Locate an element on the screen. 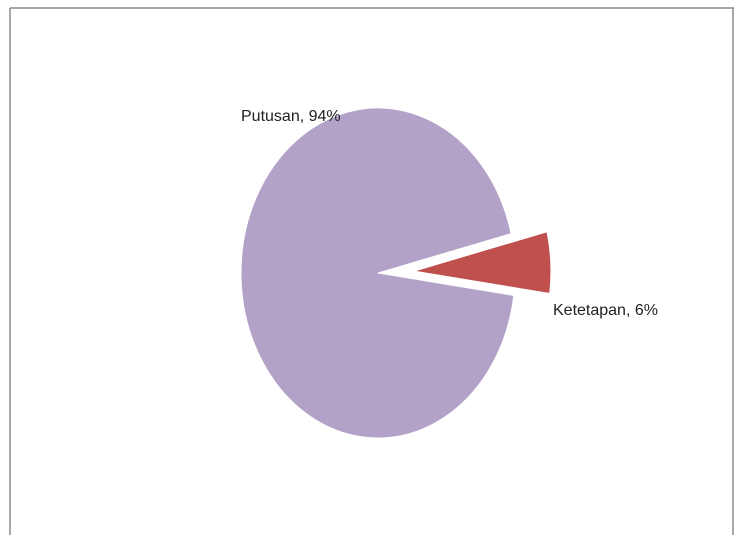  slice-ketetapan is located at coordinates (482, 263).